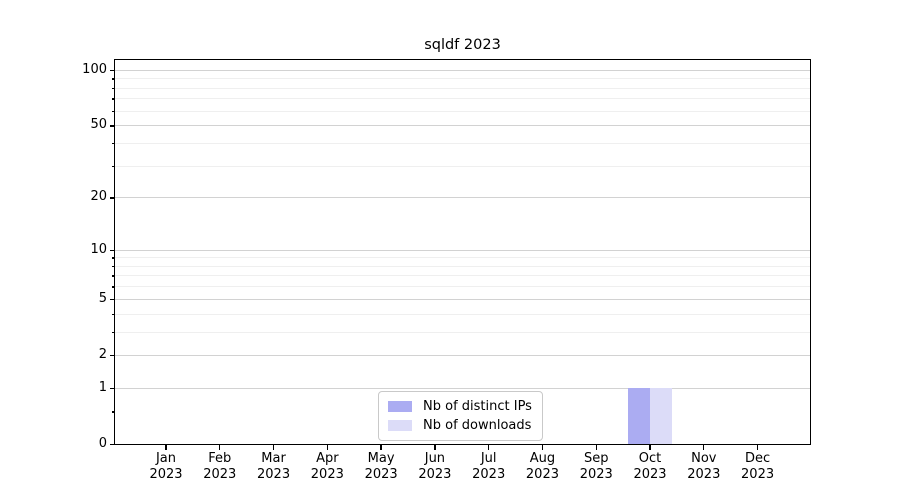 Image resolution: width=900 pixels, height=500 pixels. Describe the element at coordinates (758, 458) in the screenshot. I see `x-tick-month: Dec` at that location.